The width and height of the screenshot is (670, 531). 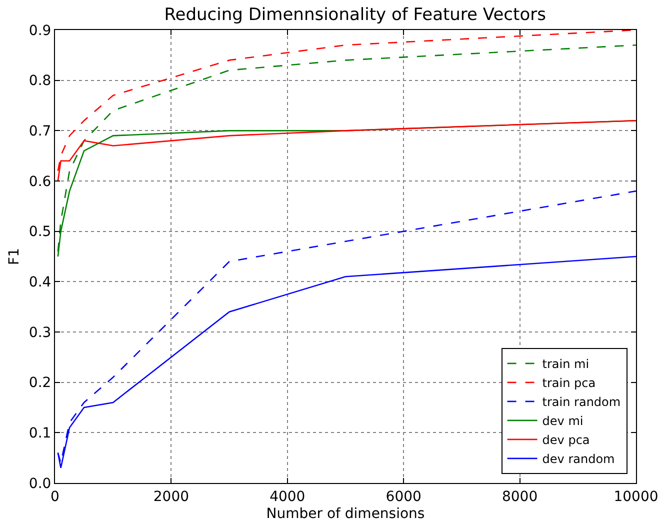 I want to click on legend-label: train mi, so click(x=566, y=364).